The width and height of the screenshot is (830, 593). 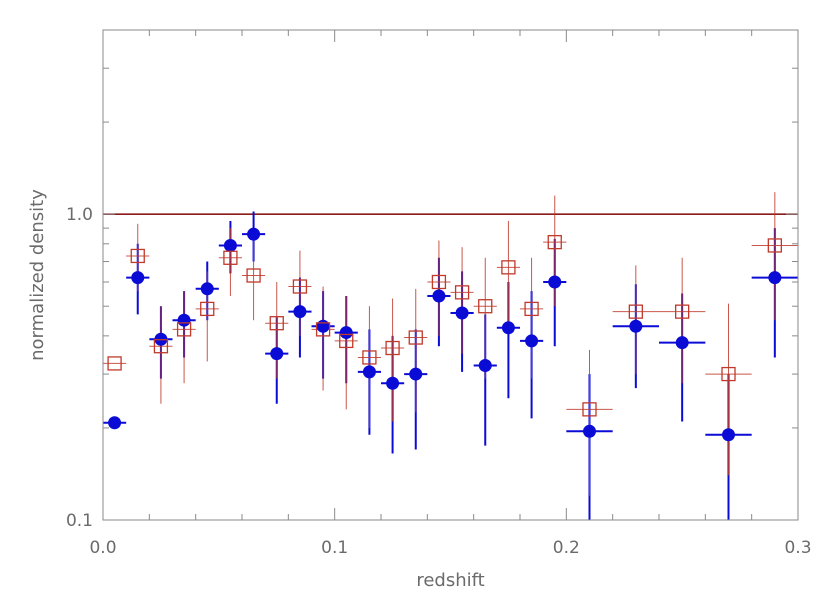 I want to click on x-tick-label: 0.3, so click(x=797, y=548).